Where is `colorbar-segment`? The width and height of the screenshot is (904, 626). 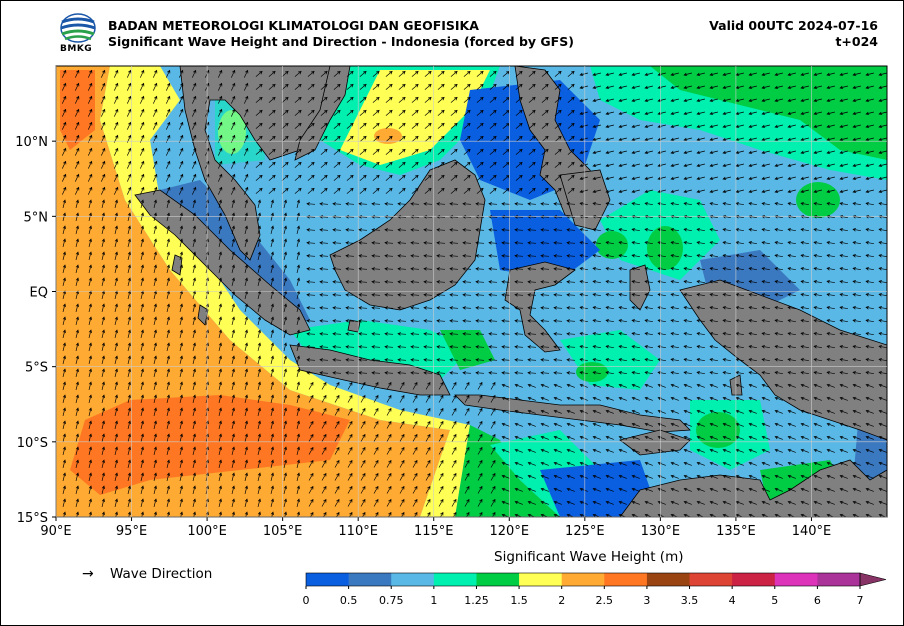 colorbar-segment is located at coordinates (370, 579).